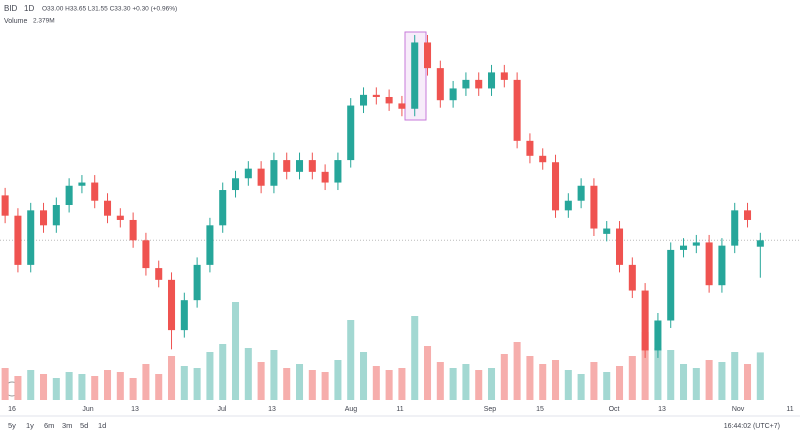  Describe the element at coordinates (102, 425) in the screenshot. I see `range-button: 1d` at that location.